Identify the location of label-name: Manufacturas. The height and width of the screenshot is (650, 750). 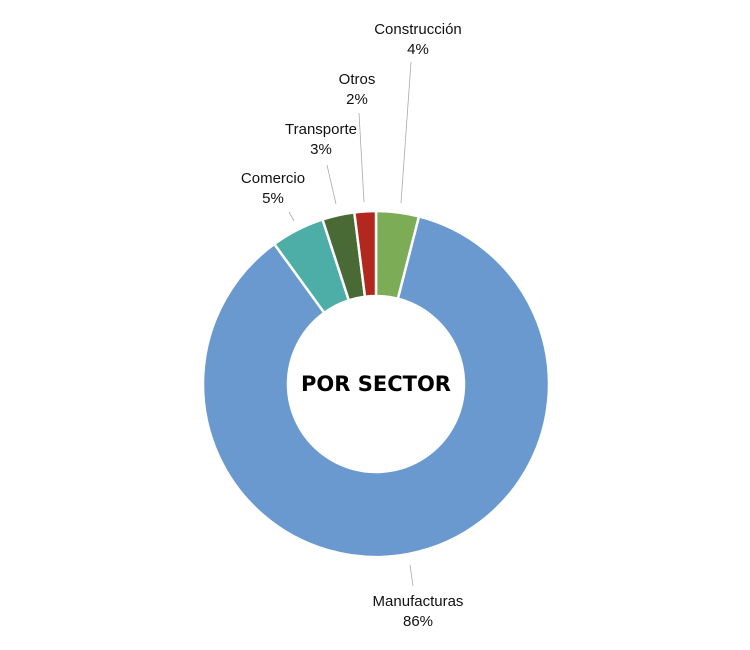
(418, 601).